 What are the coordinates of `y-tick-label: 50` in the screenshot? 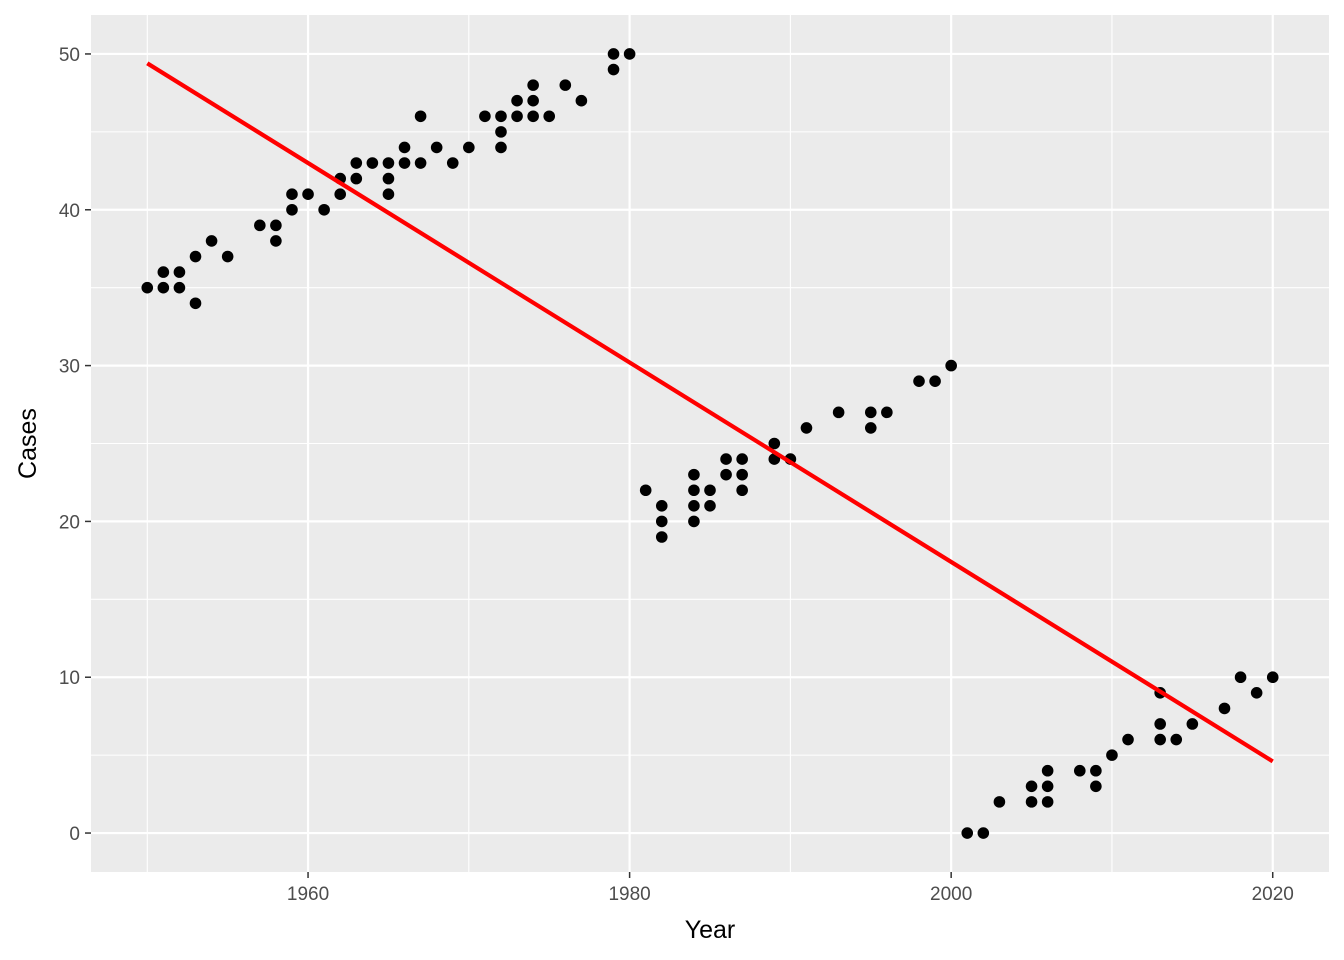 It's located at (69, 55).